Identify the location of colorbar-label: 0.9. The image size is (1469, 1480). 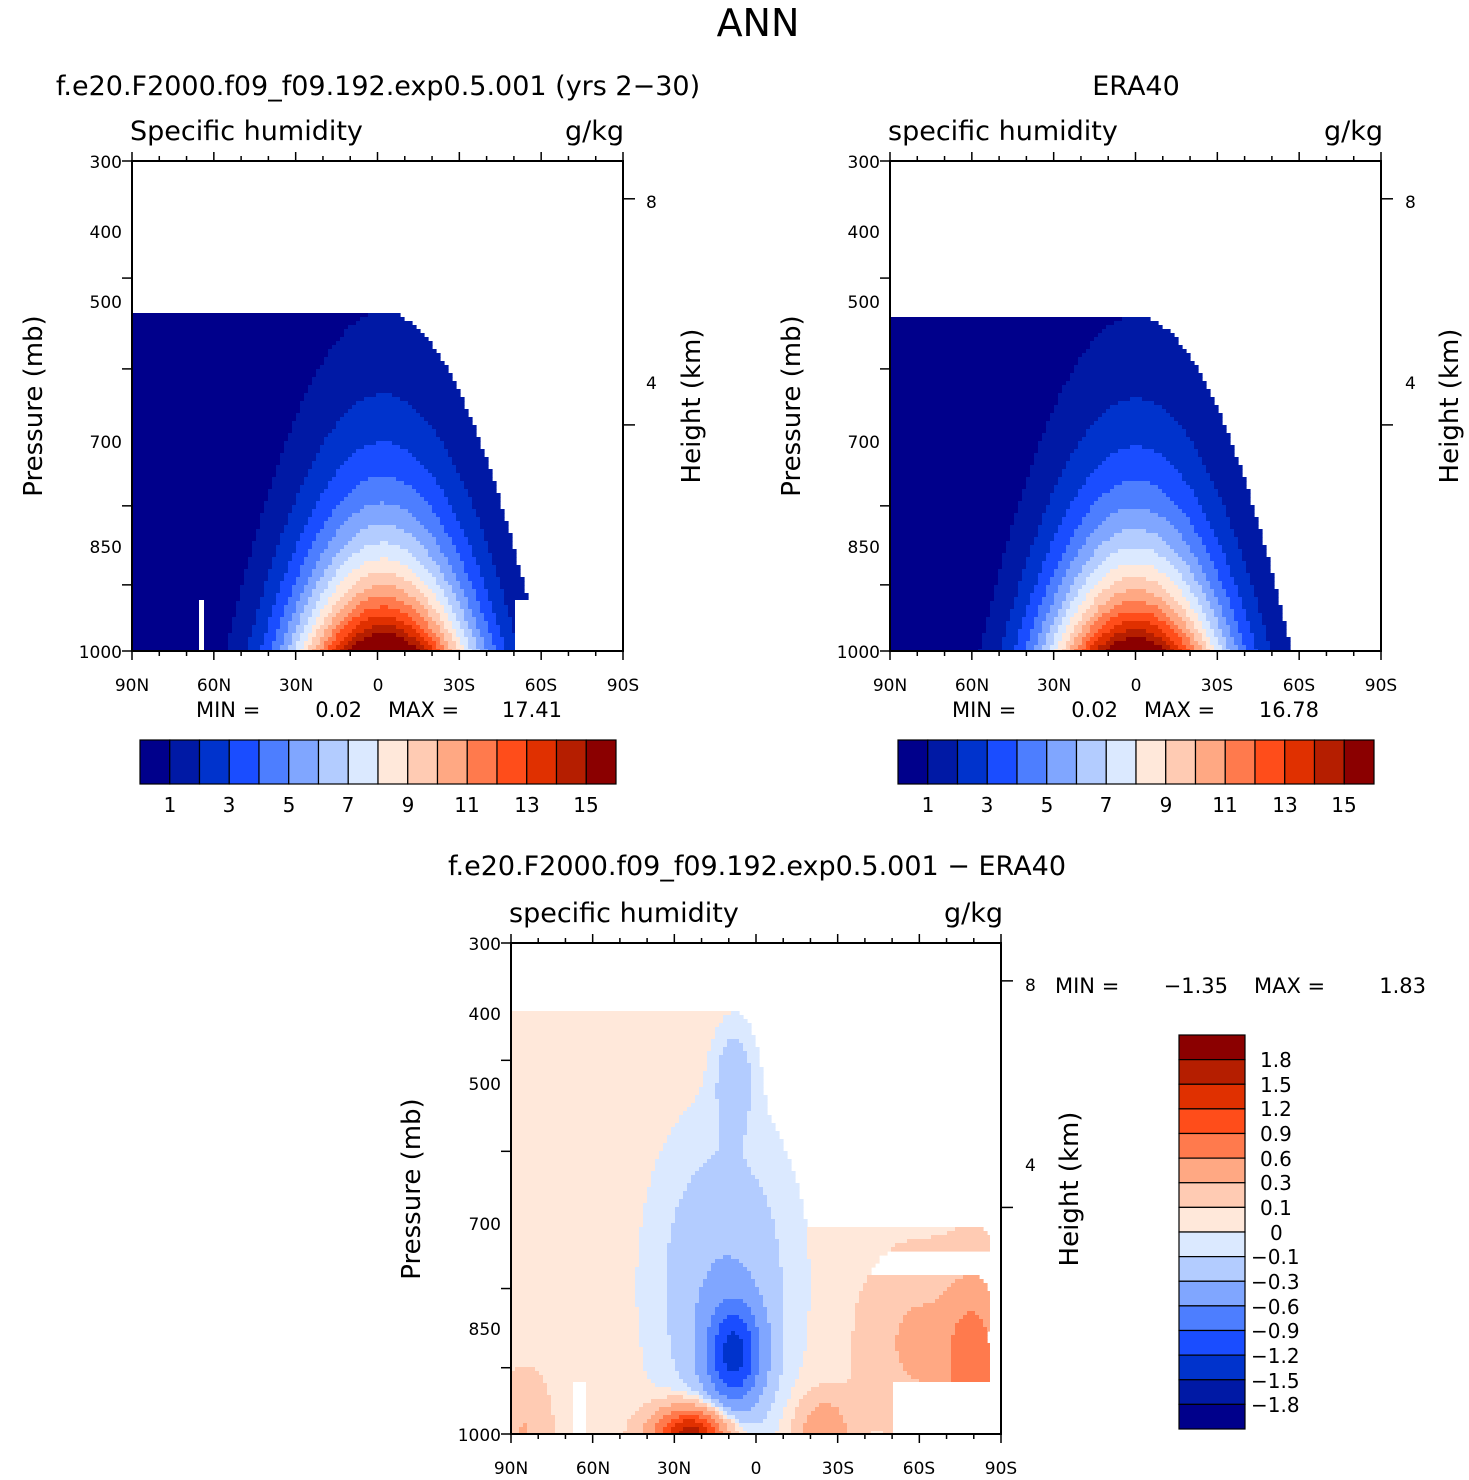
(1276, 1134).